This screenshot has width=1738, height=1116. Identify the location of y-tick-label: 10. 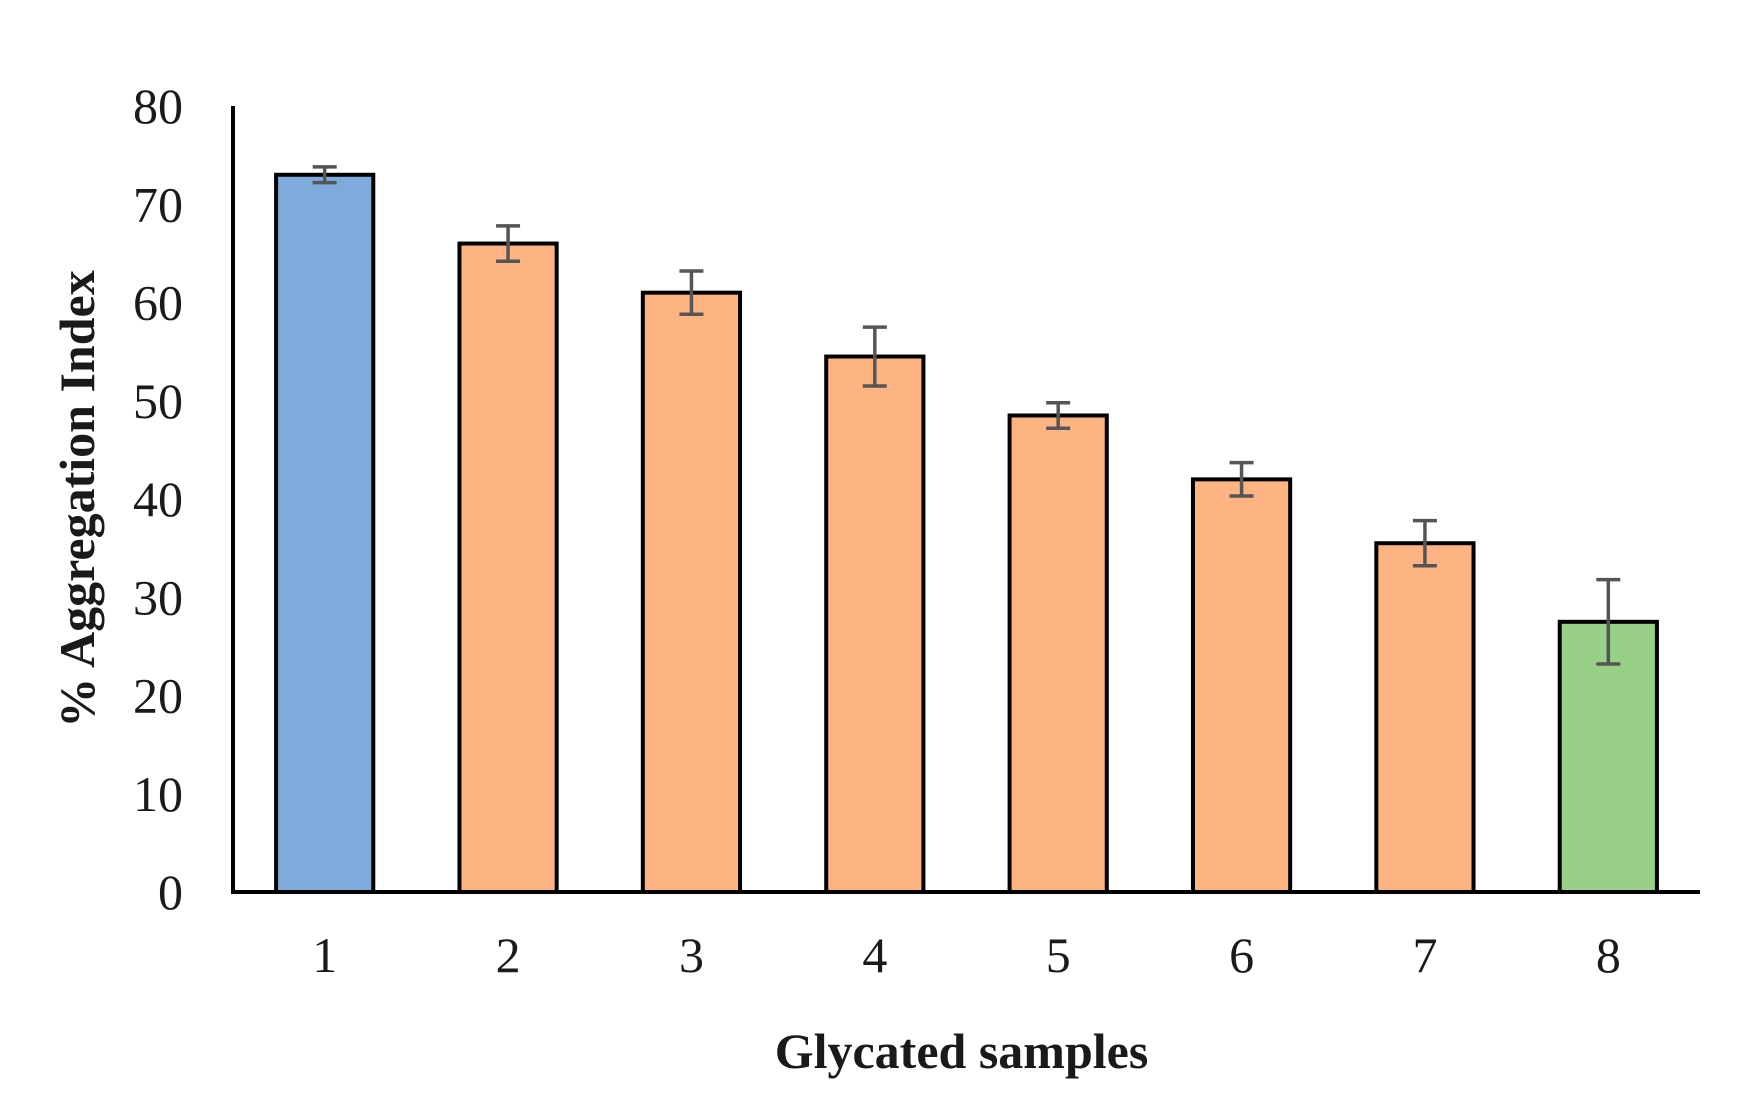
(158, 794).